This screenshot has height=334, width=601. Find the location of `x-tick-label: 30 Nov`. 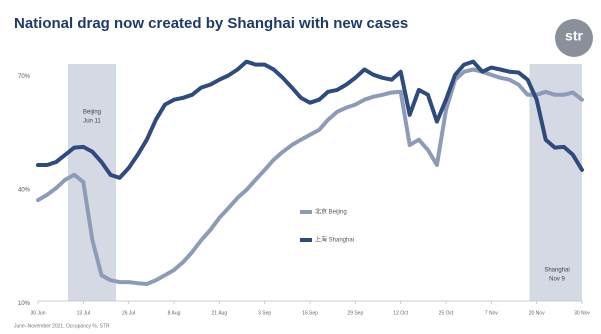

x-tick-label: 30 Nov is located at coordinates (582, 313).